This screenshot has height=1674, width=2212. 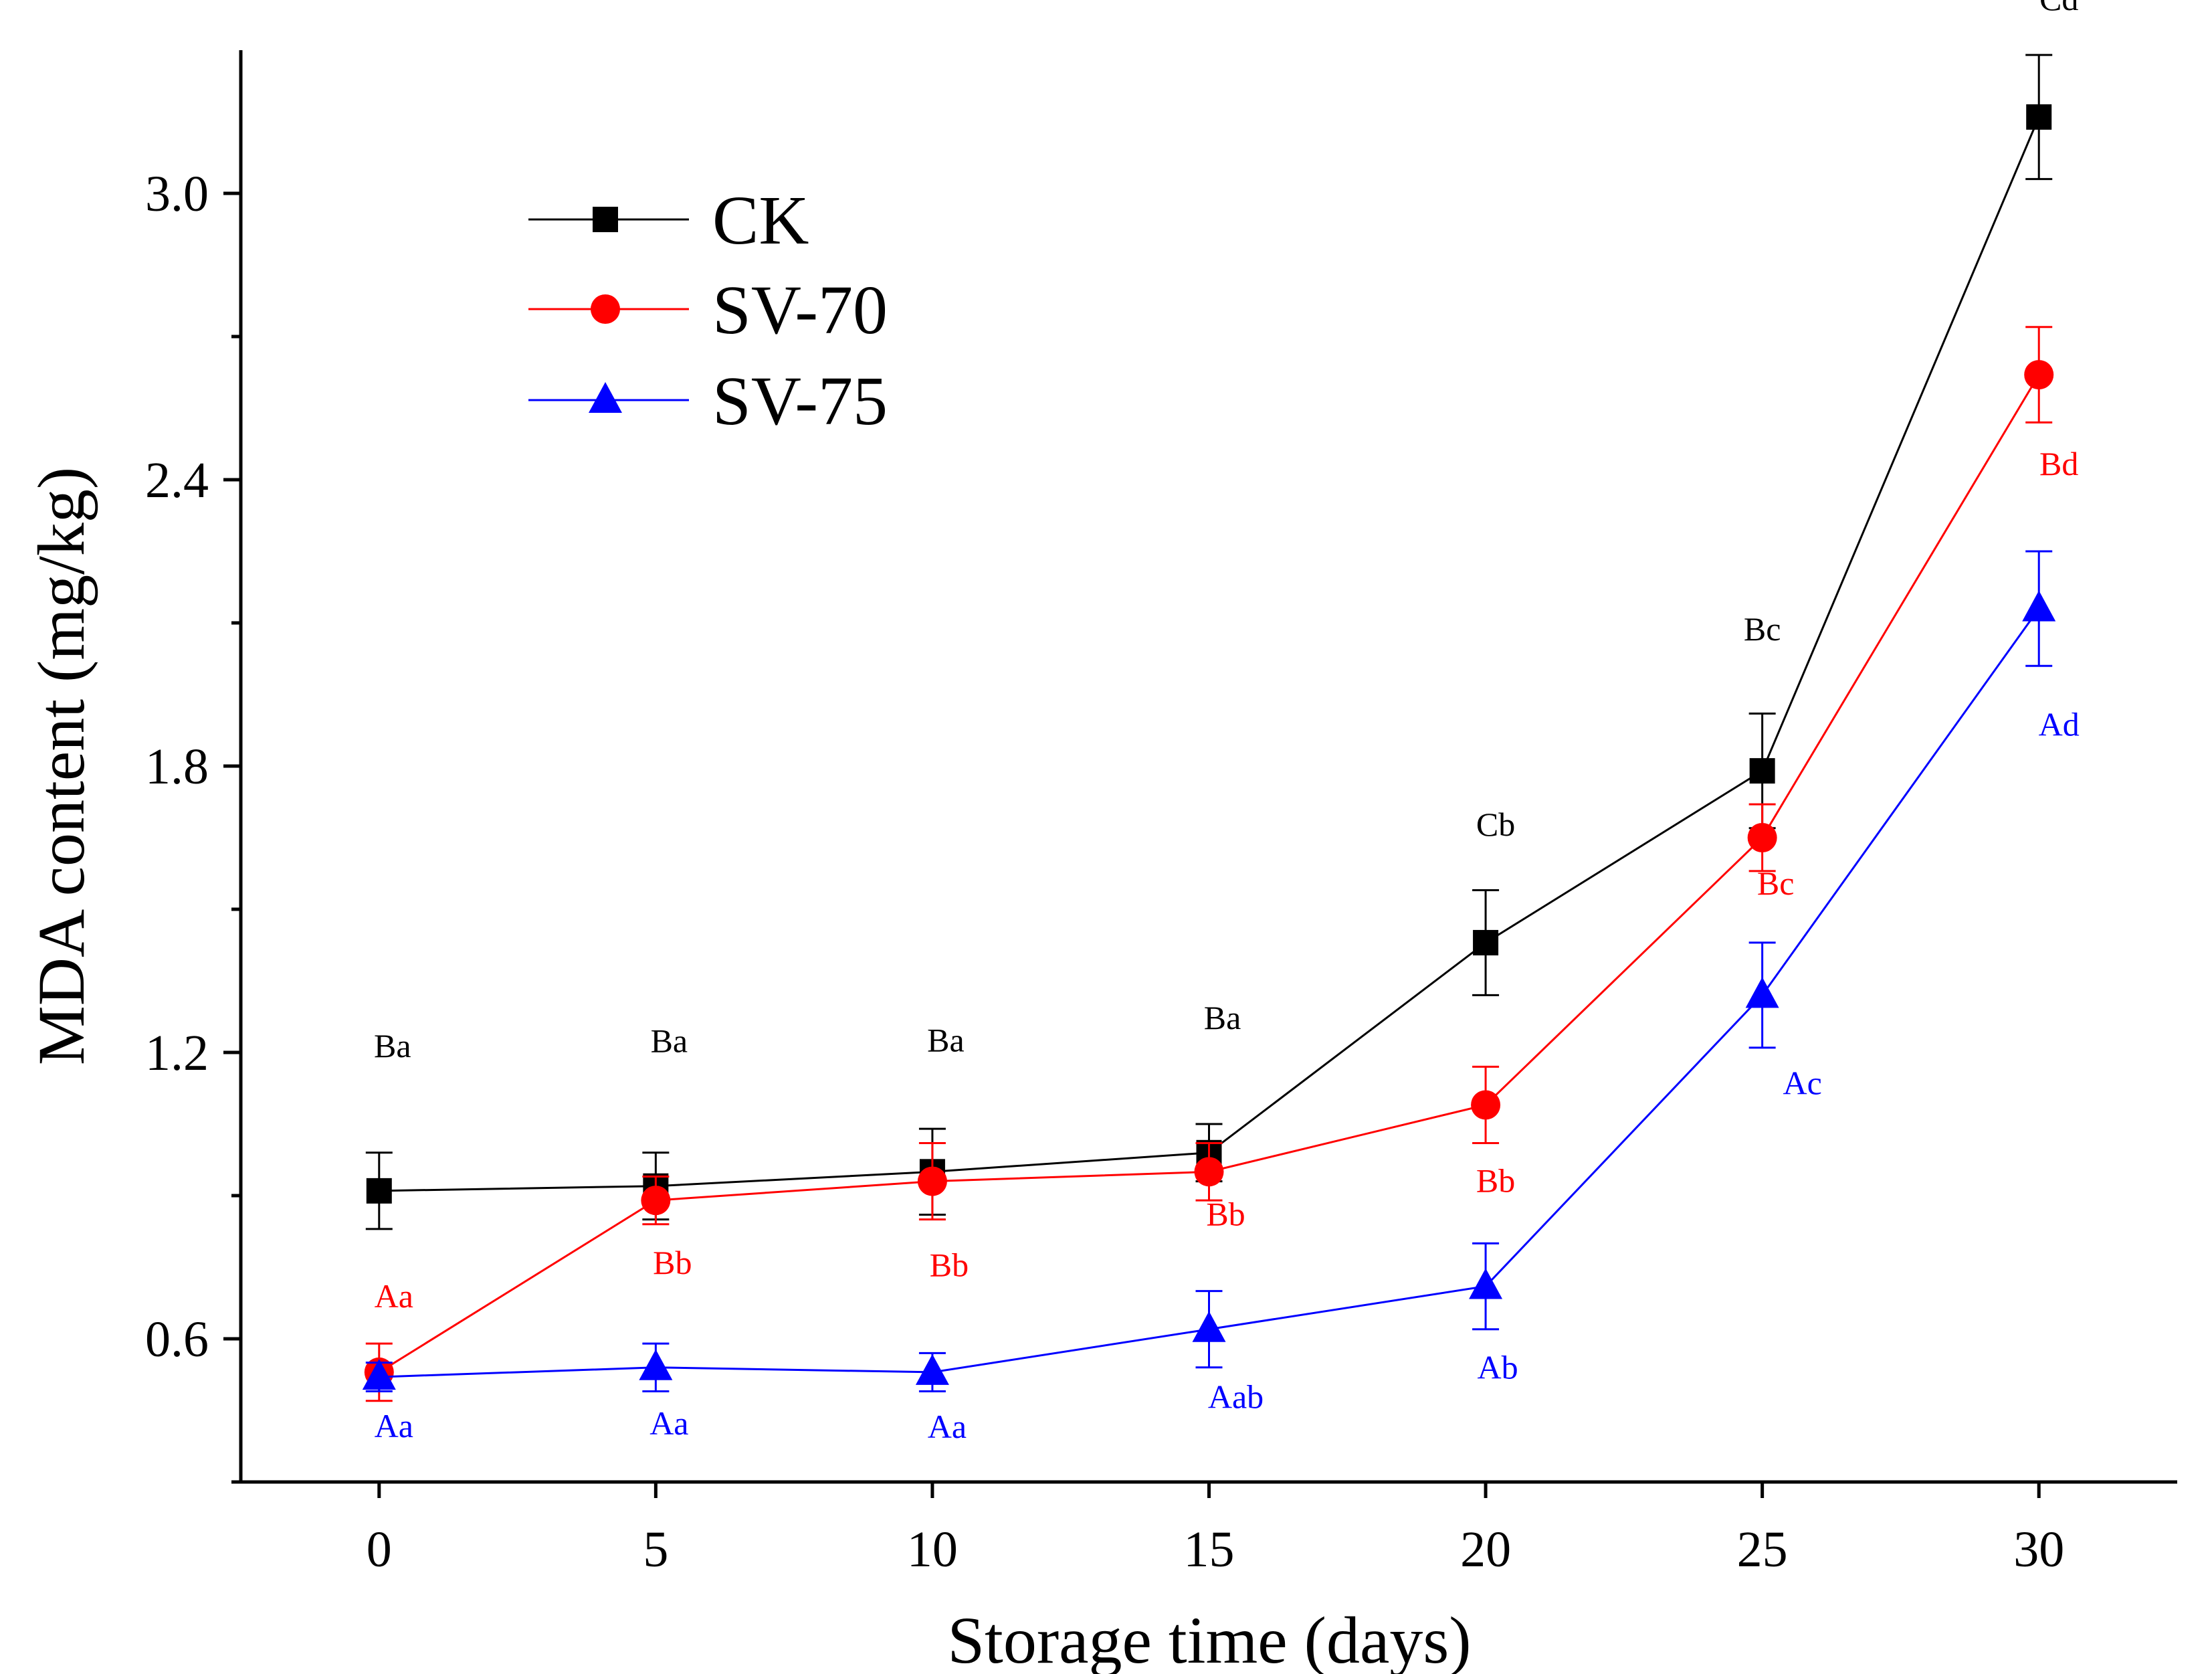 What do you see at coordinates (933, 1549) in the screenshot?
I see `x-tick-label: 10` at bounding box center [933, 1549].